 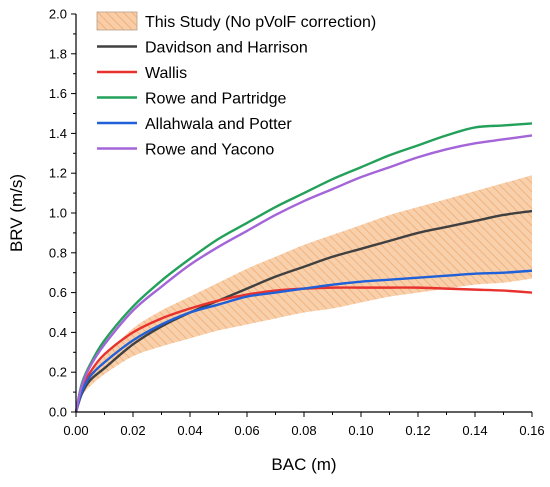 What do you see at coordinates (58, 14) in the screenshot?
I see `y-tick-label: 2.0` at bounding box center [58, 14].